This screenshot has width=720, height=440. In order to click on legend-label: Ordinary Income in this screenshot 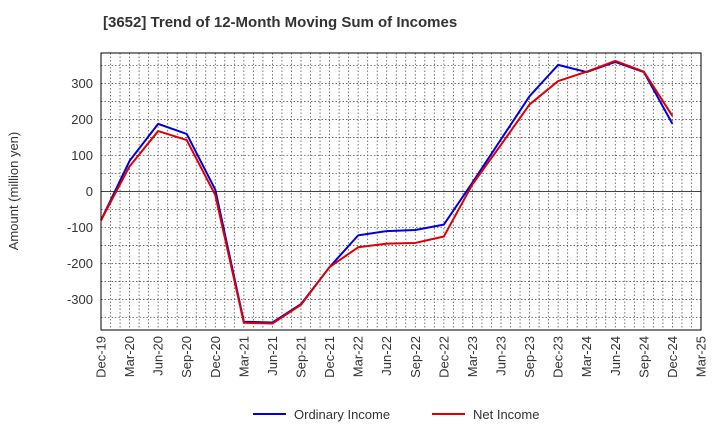, I will do `click(342, 414)`.